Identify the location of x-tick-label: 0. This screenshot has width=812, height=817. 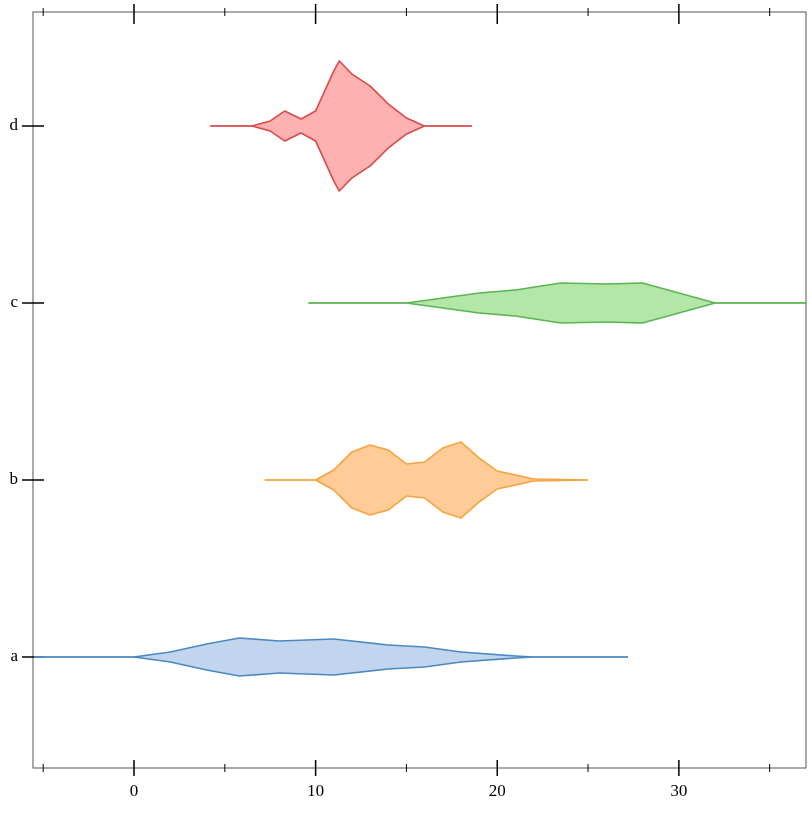
(134, 790).